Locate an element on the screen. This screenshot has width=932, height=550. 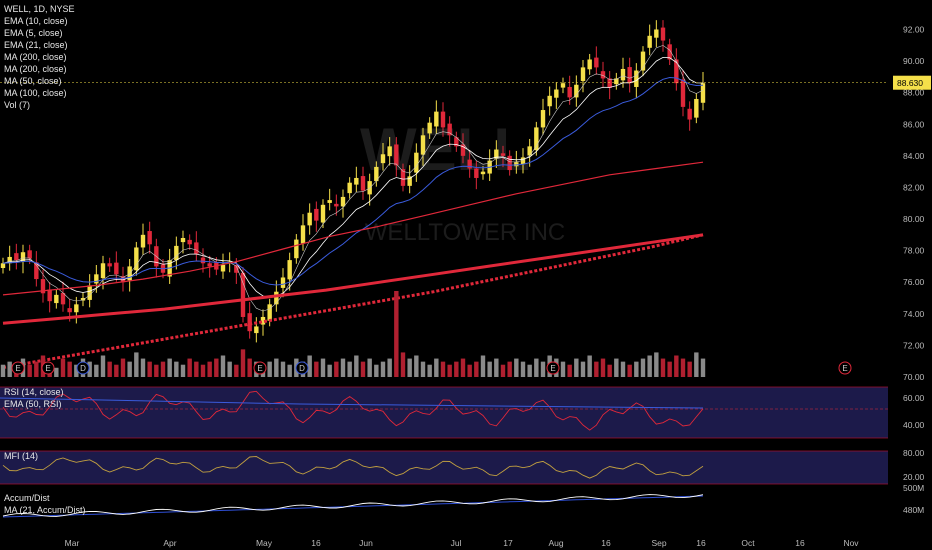
legend-ma100: MA (100, close) is located at coordinates (35, 93).